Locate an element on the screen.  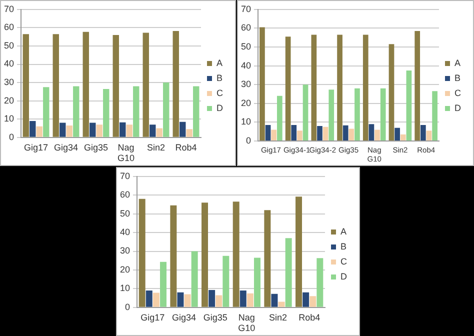
legend-label: D is located at coordinates (220, 107).